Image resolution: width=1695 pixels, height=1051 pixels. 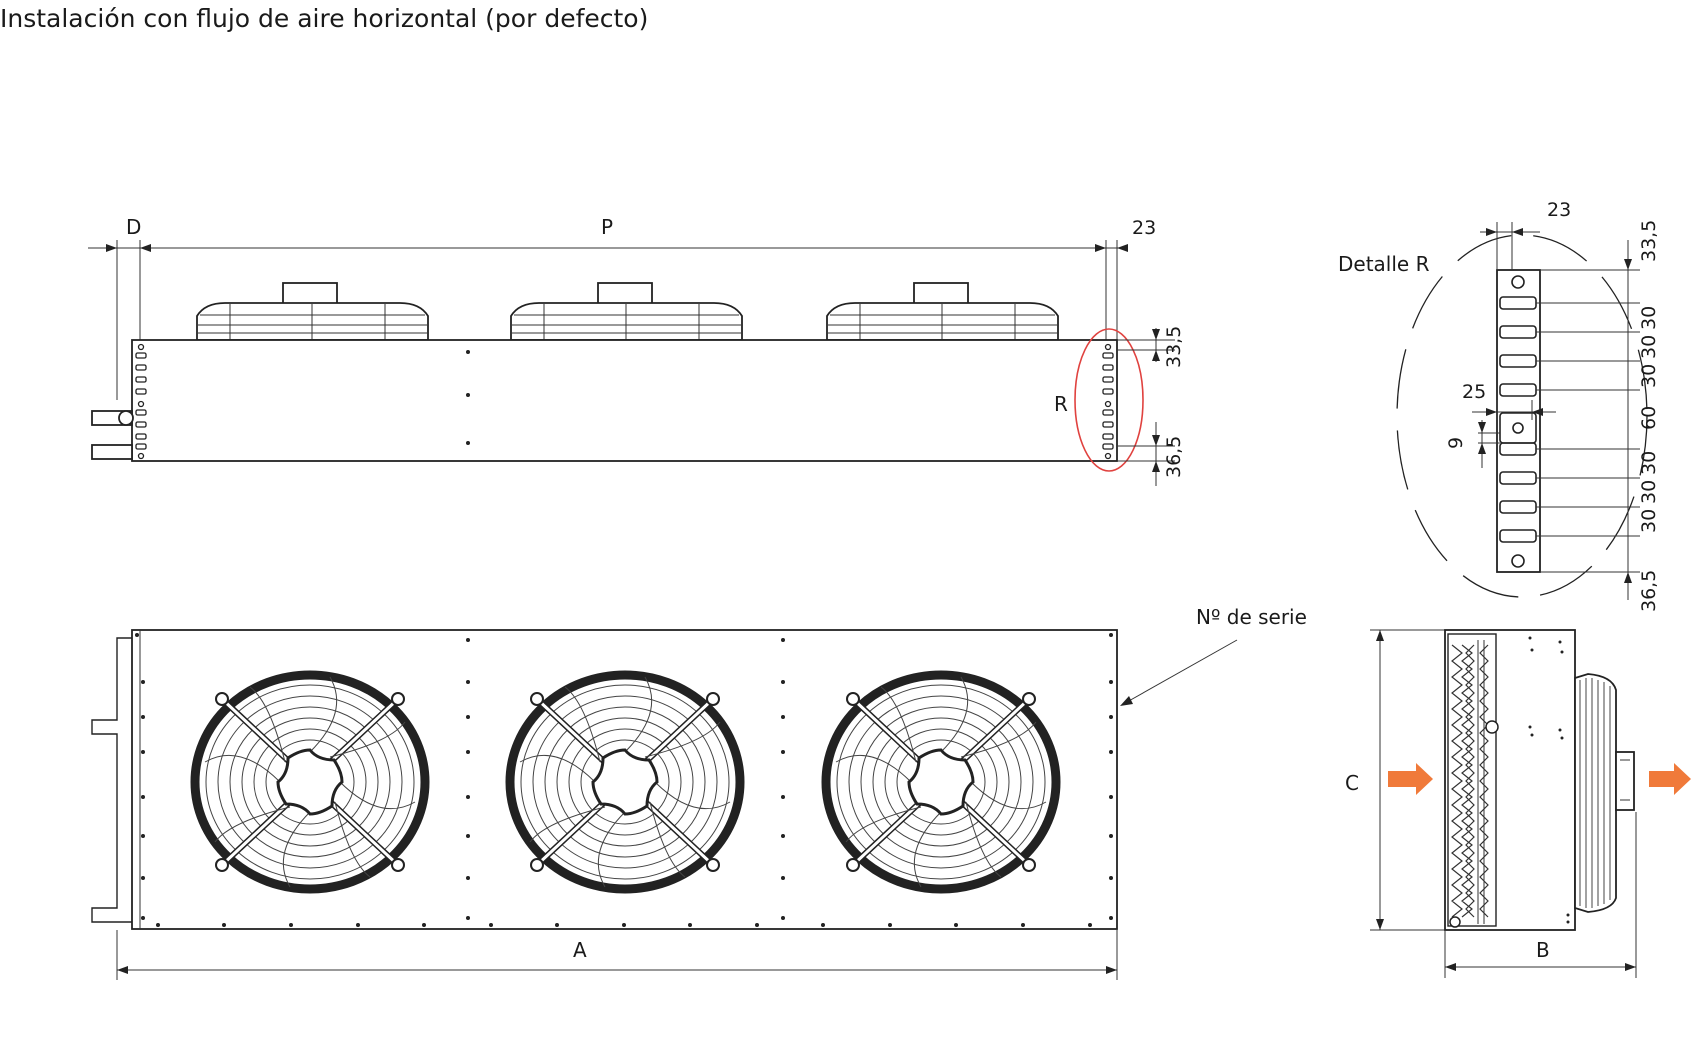 I want to click on dim-spacing-3: 30, so click(x=1649, y=376).